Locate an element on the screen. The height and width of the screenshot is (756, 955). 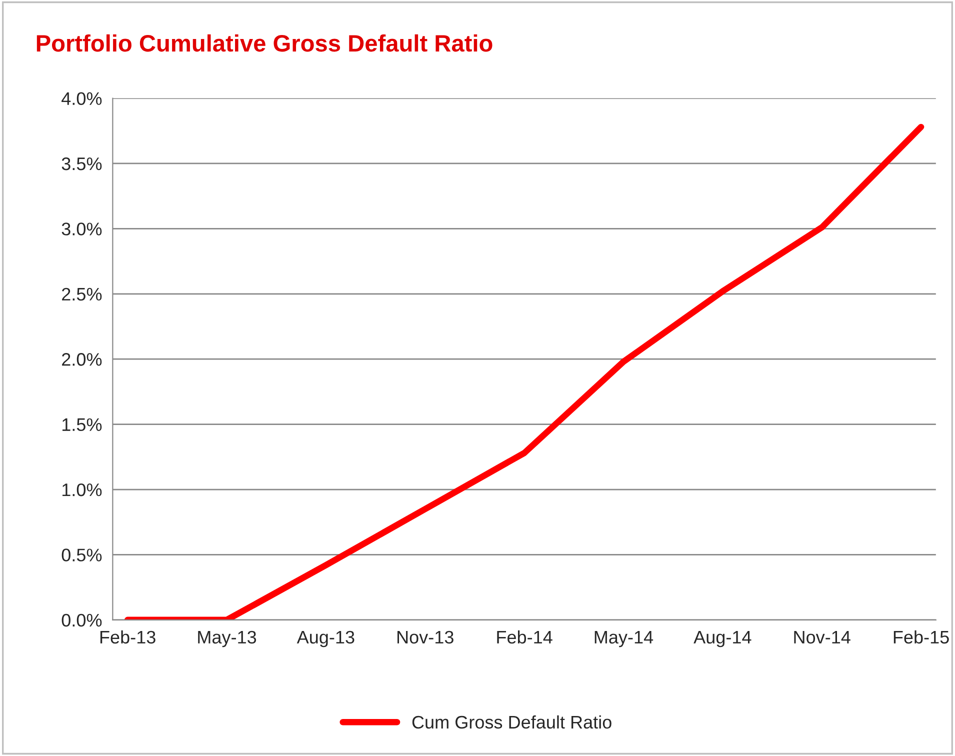
y-tick-label: 0.5% is located at coordinates (82, 555).